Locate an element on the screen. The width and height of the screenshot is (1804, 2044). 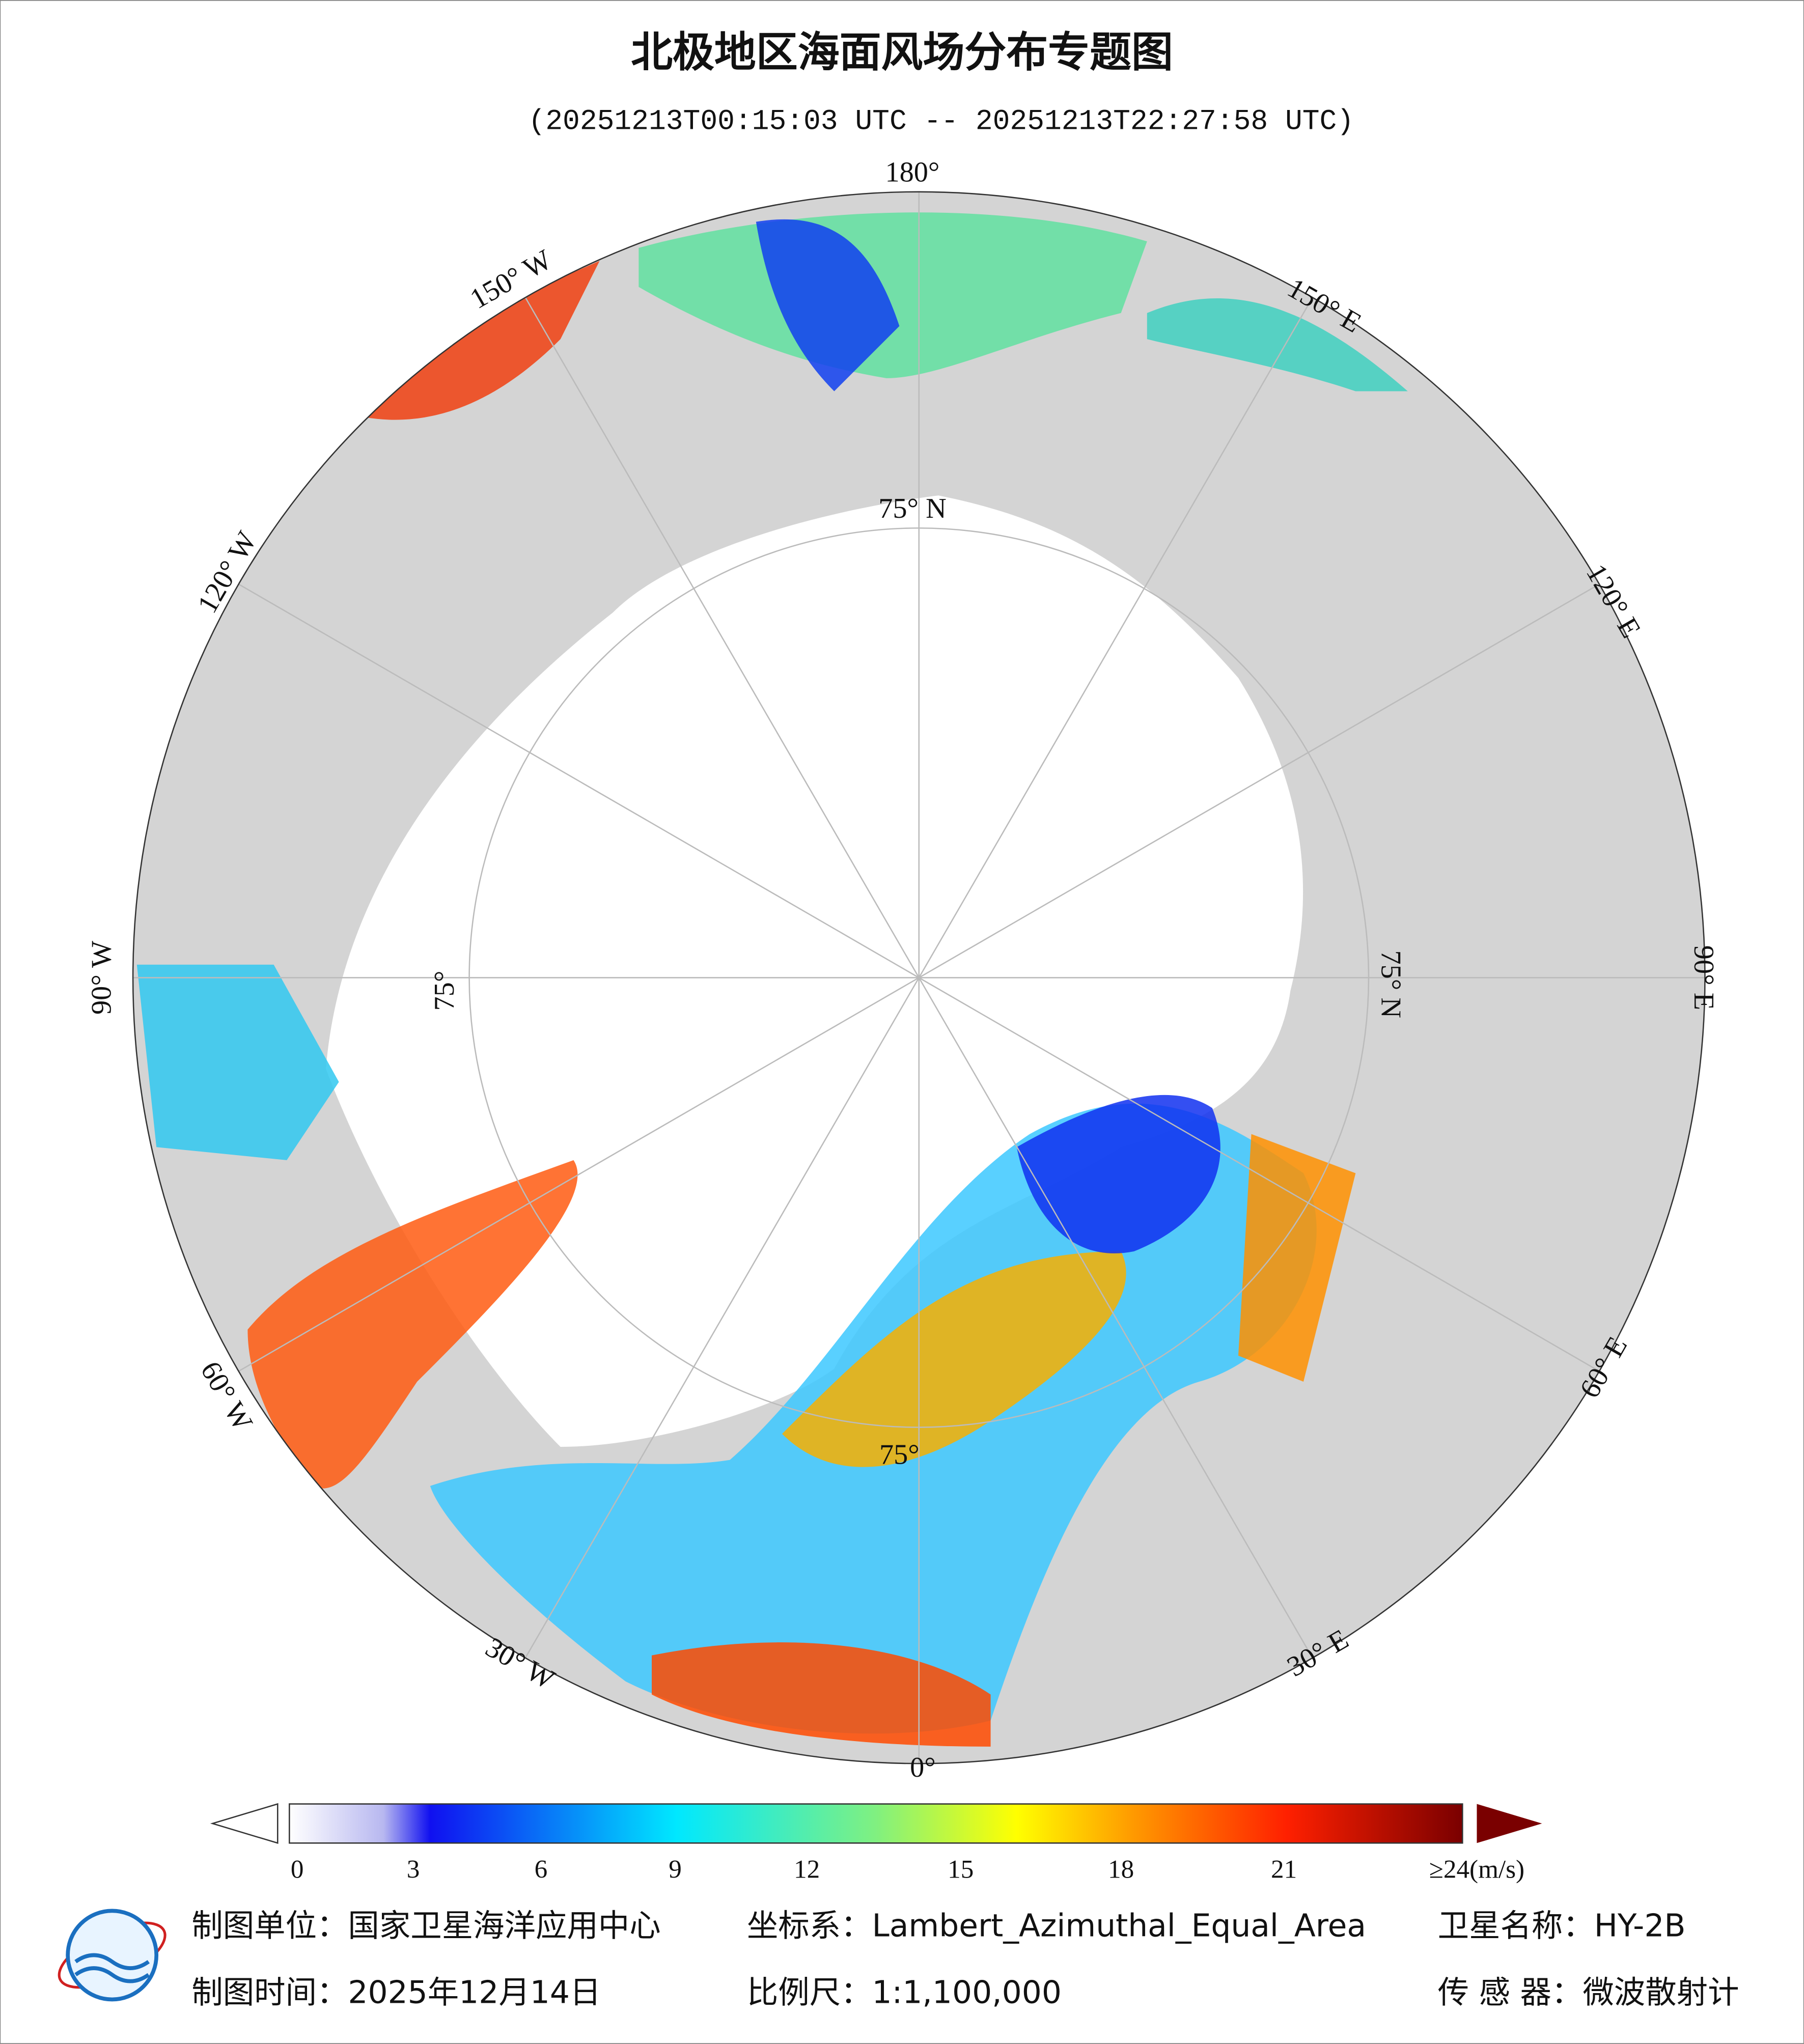
footer-info: 坐标系：Lambert_Azimuthal_Equal_Area is located at coordinates (1056, 1926).